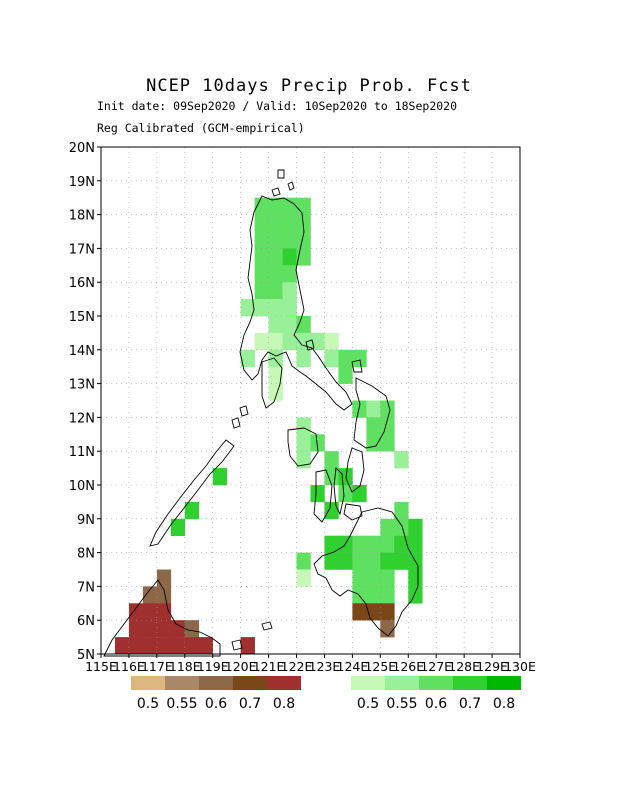  I want to click on lon-label: 116E, so click(129, 666).